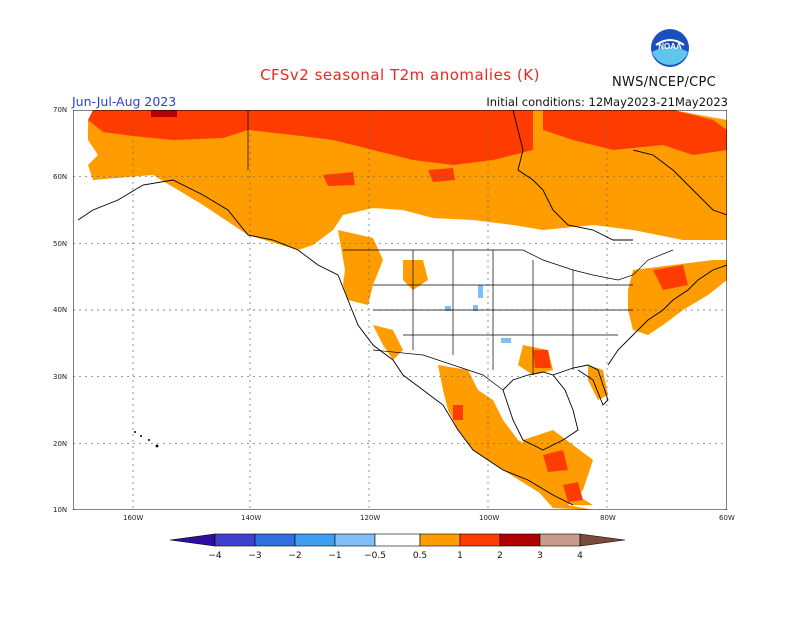  I want to click on colorbar-label: −1, so click(334, 556).